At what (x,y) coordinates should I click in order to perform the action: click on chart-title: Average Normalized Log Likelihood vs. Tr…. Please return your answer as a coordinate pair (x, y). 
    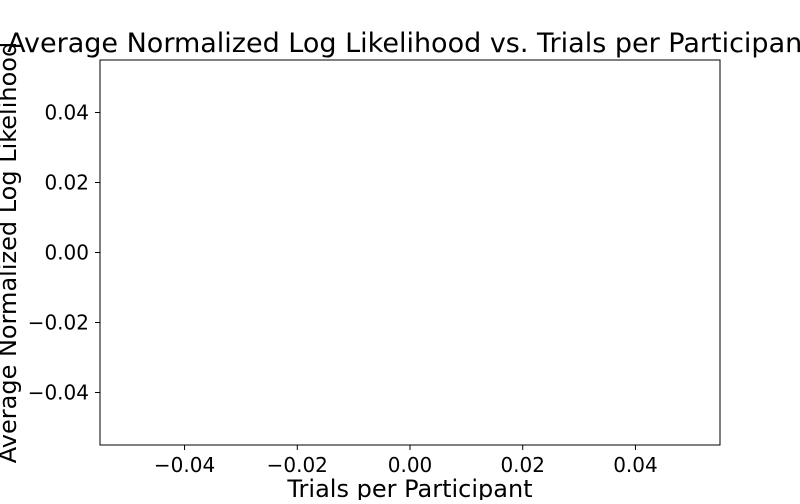
    Looking at the image, I should click on (403, 43).